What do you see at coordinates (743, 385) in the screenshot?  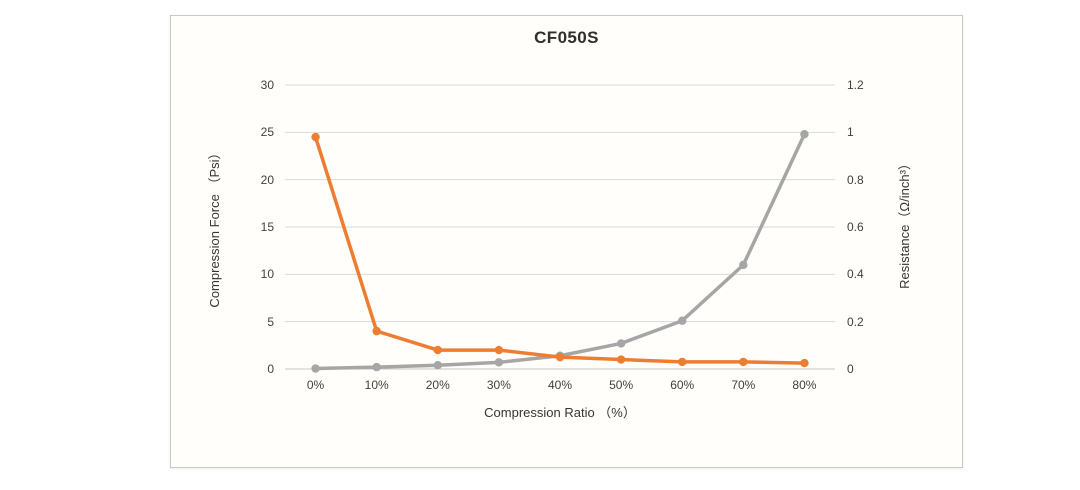 I see `x-axis-tick-label: 70%` at bounding box center [743, 385].